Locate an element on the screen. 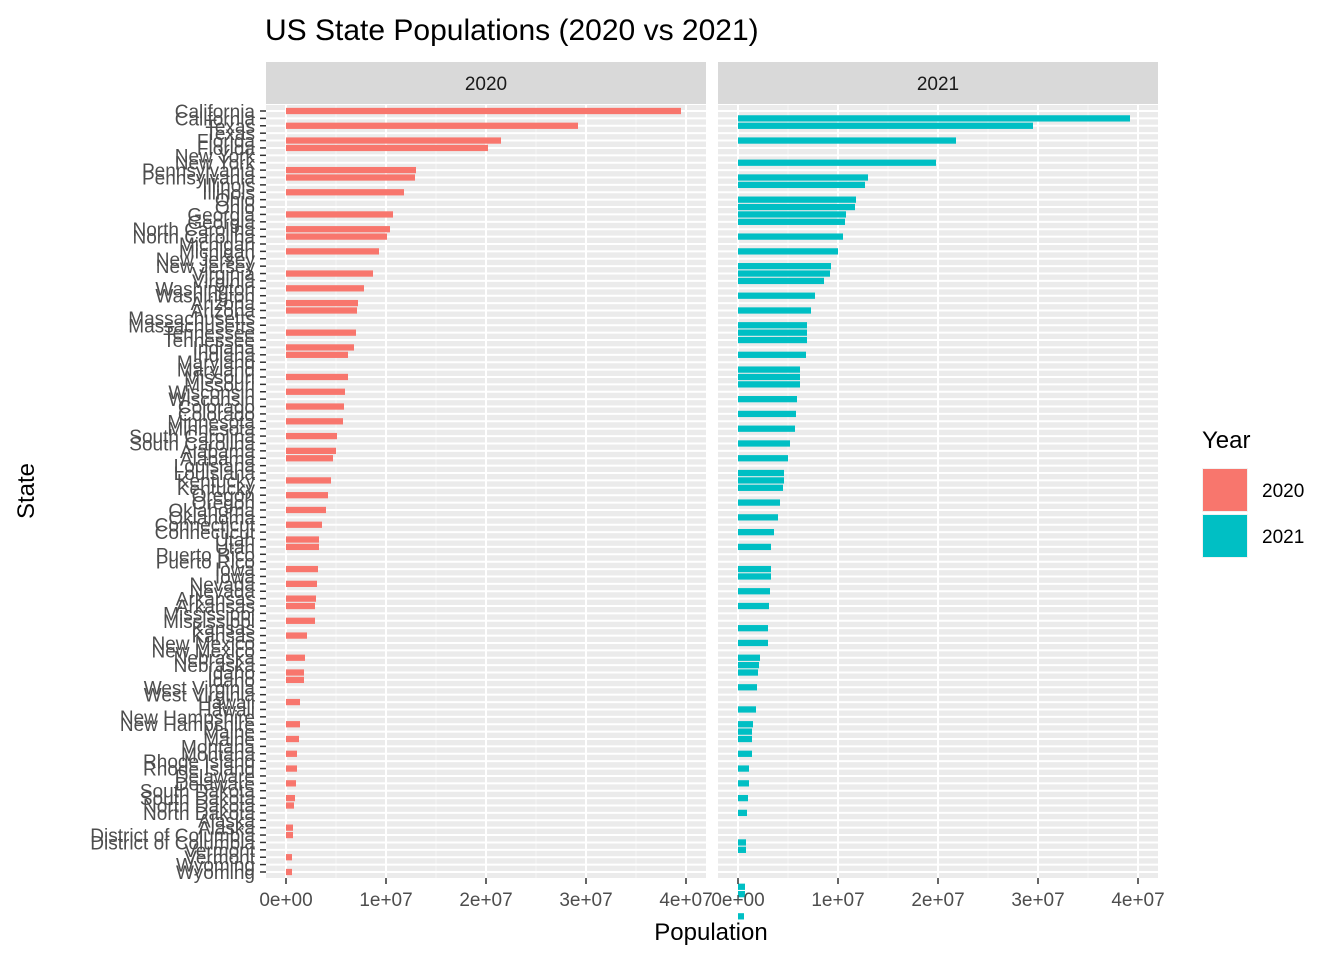 The height and width of the screenshot is (960, 1344). y-tick-label: New York is located at coordinates (215, 164).